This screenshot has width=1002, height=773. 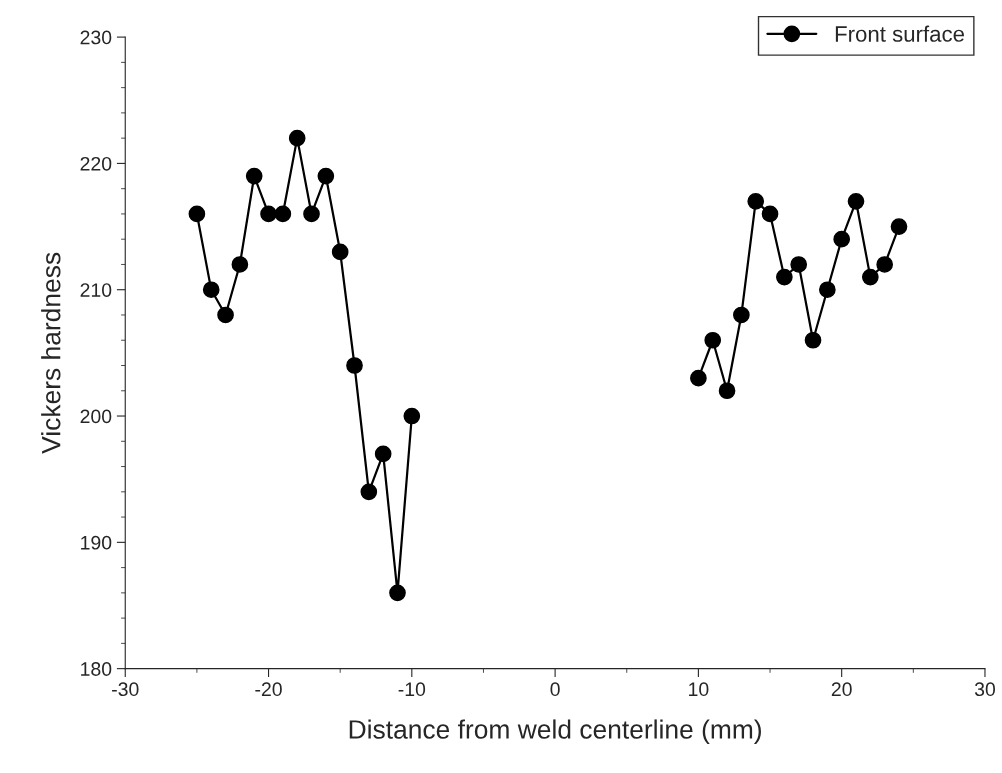 I want to click on y-tick-label: 180, so click(x=96, y=669).